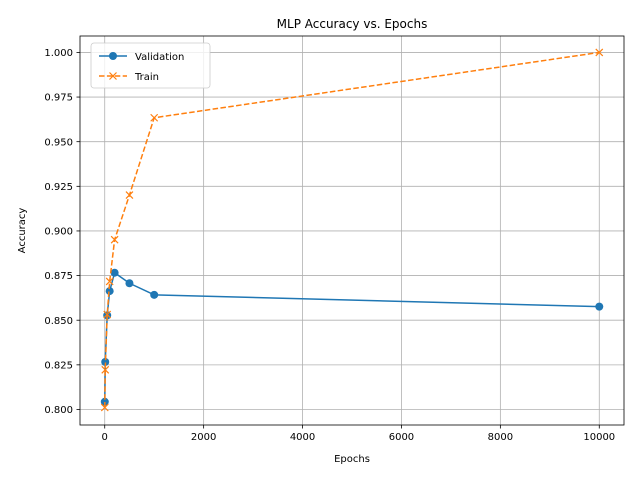 The width and height of the screenshot is (640, 480). What do you see at coordinates (58, 276) in the screenshot?
I see `y-tick-label: 0.875` at bounding box center [58, 276].